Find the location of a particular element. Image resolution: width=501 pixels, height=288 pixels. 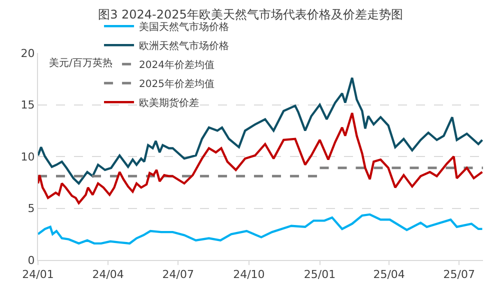

x-tick-label: 24/10 is located at coordinates (249, 275).